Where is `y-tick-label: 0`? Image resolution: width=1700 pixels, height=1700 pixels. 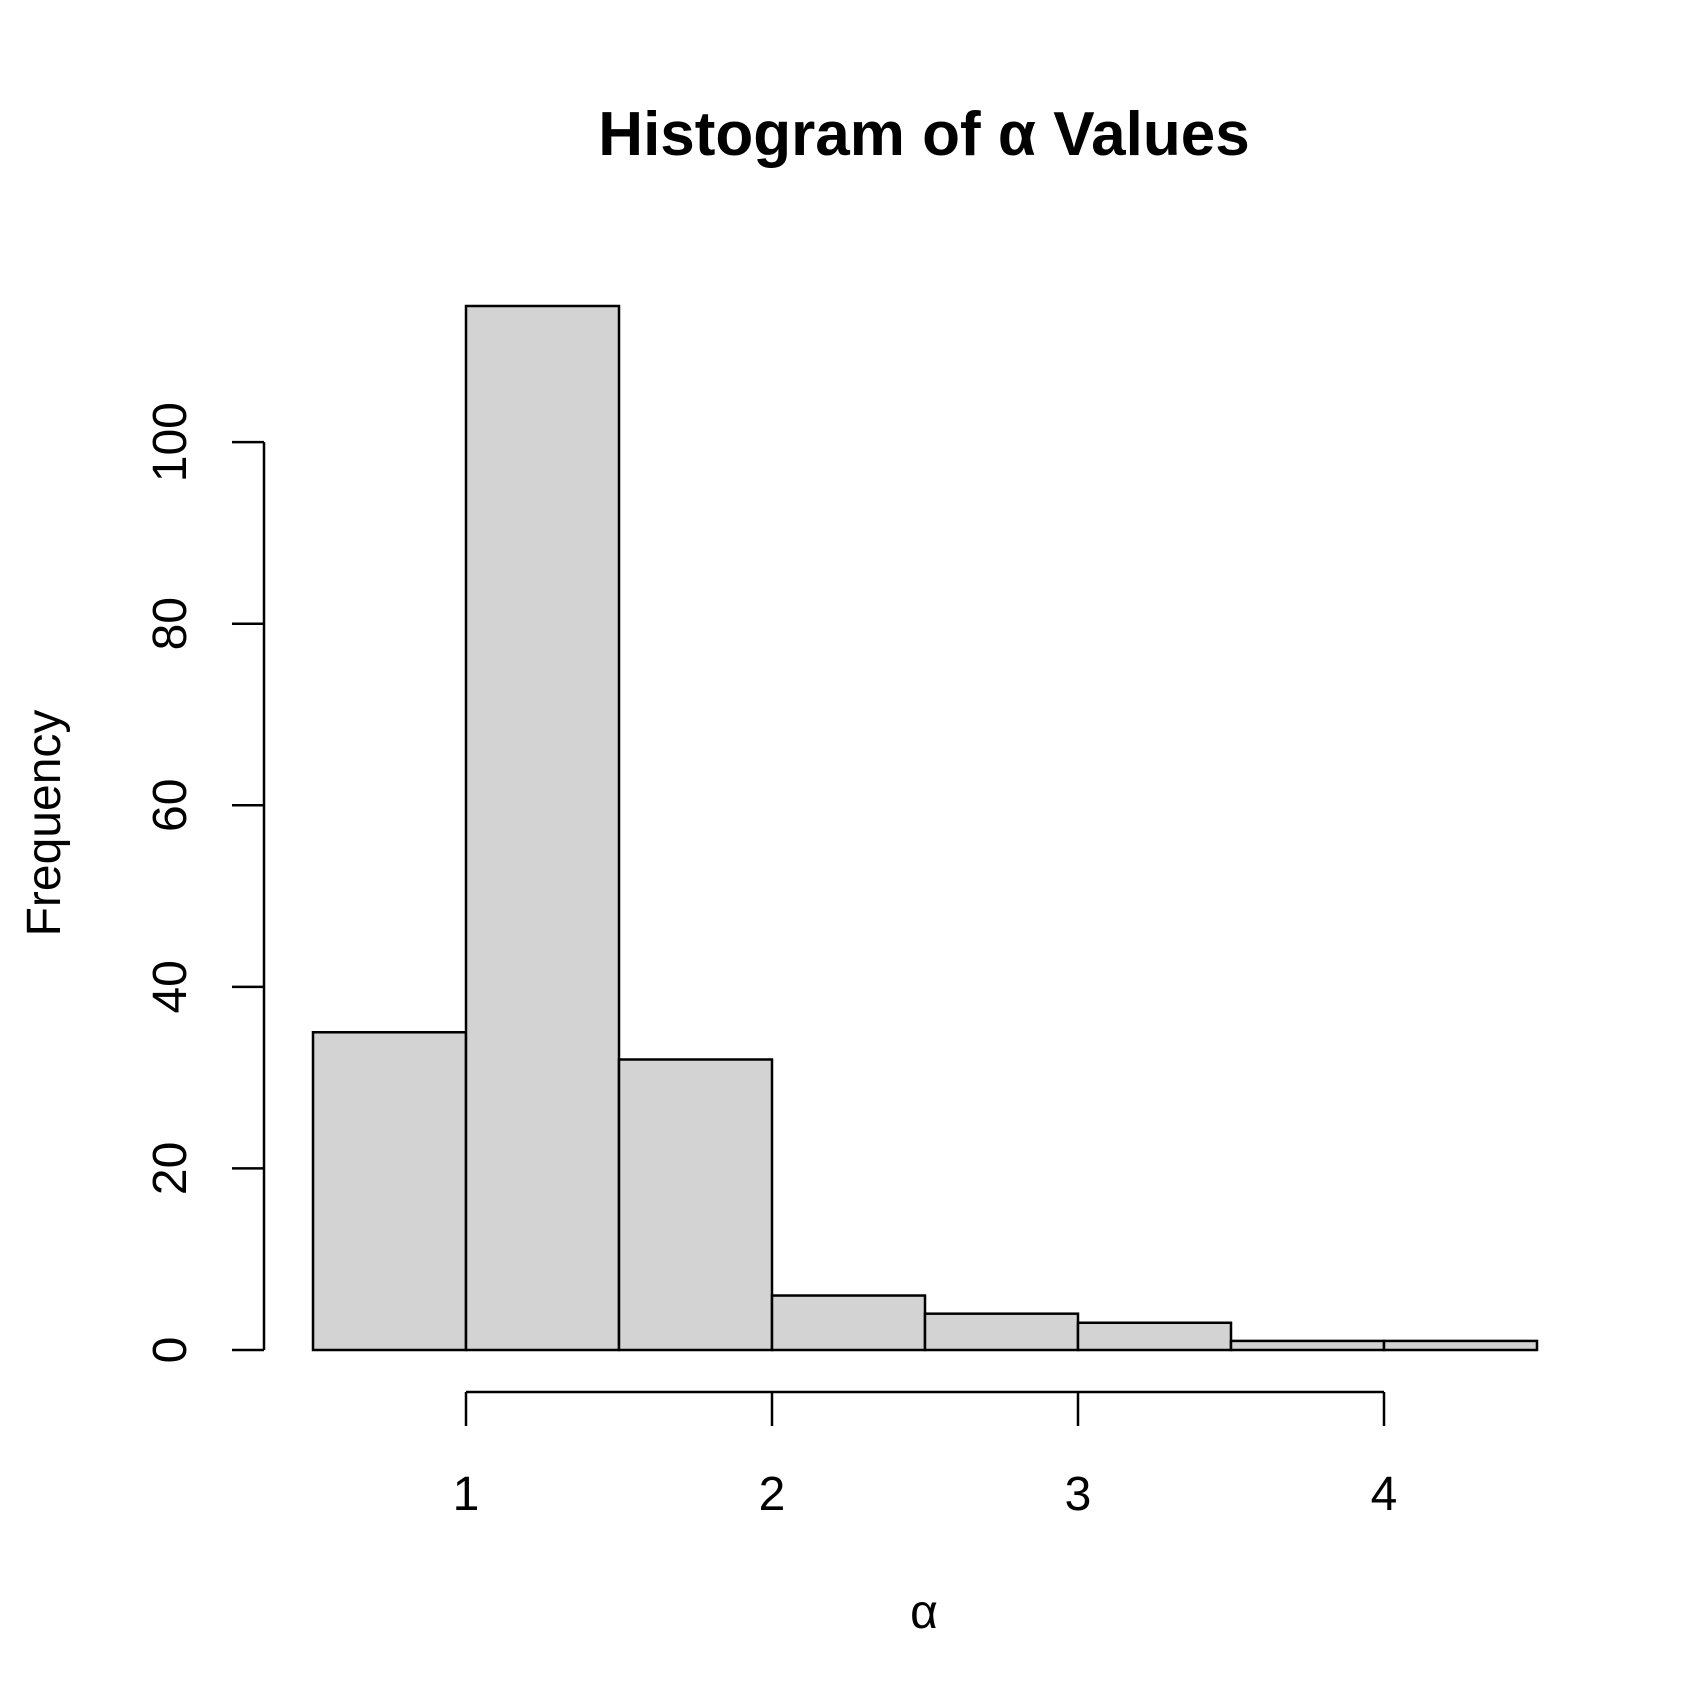
y-tick-label: 0 is located at coordinates (170, 1350).